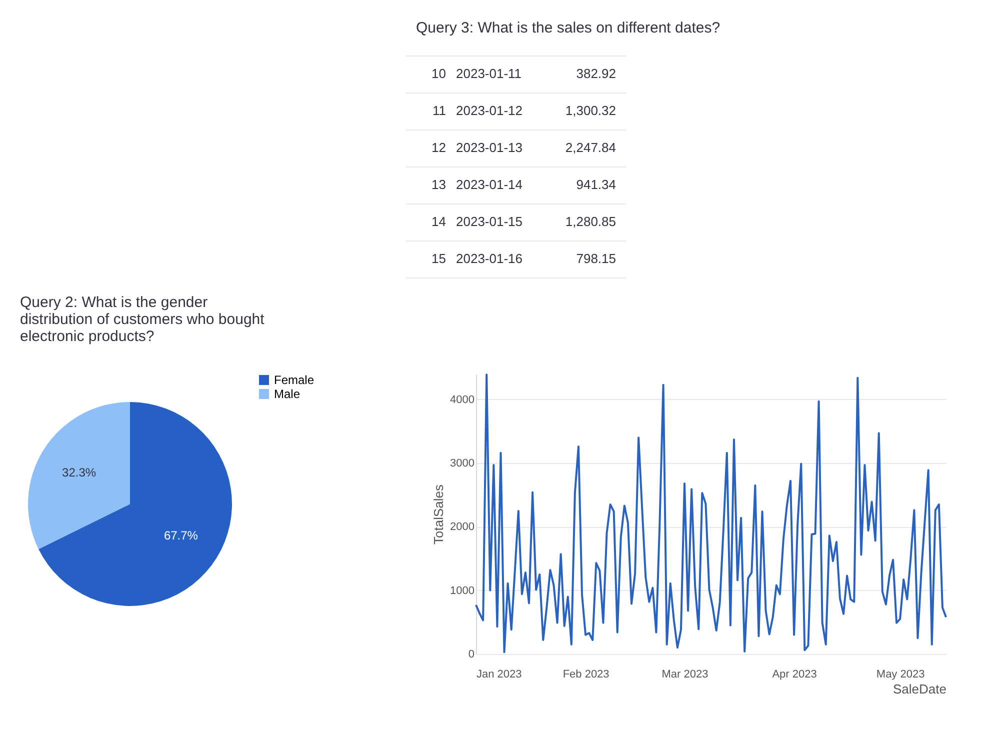 This screenshot has width=1000, height=750. What do you see at coordinates (489, 258) in the screenshot?
I see `text: 2023-01-16` at bounding box center [489, 258].